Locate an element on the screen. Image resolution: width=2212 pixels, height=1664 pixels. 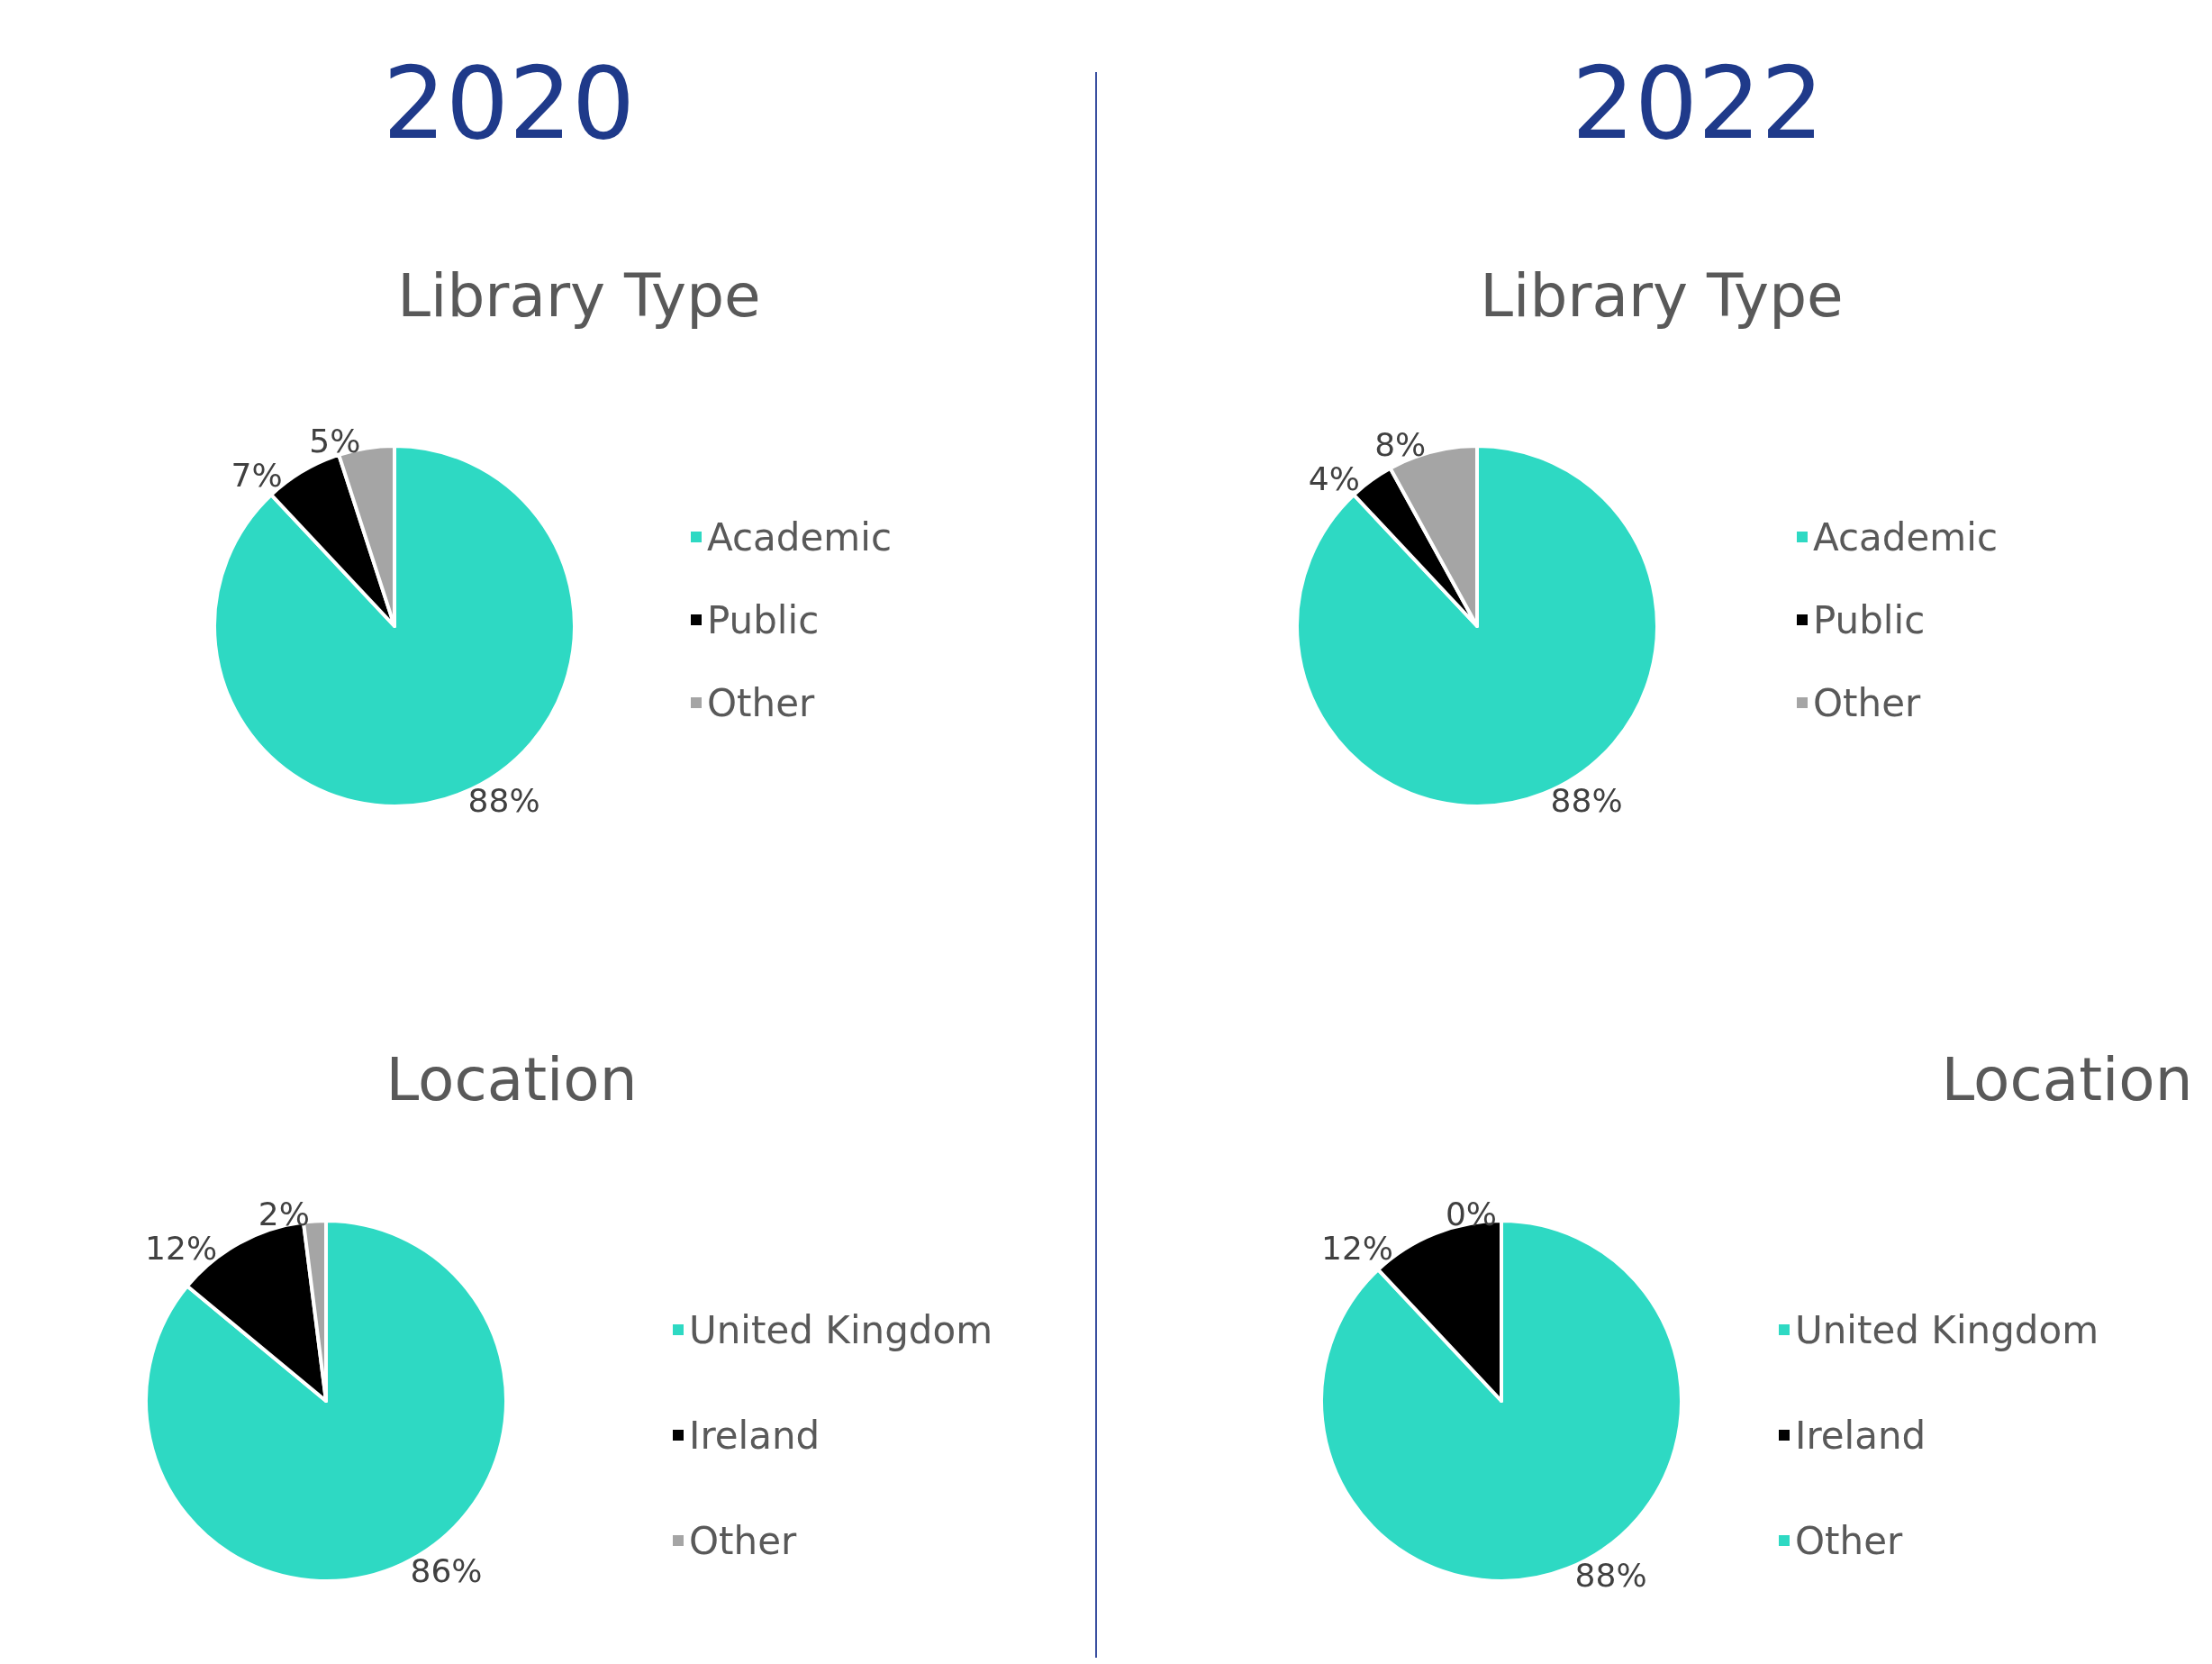
data-label: 86% is located at coordinates (446, 1570).